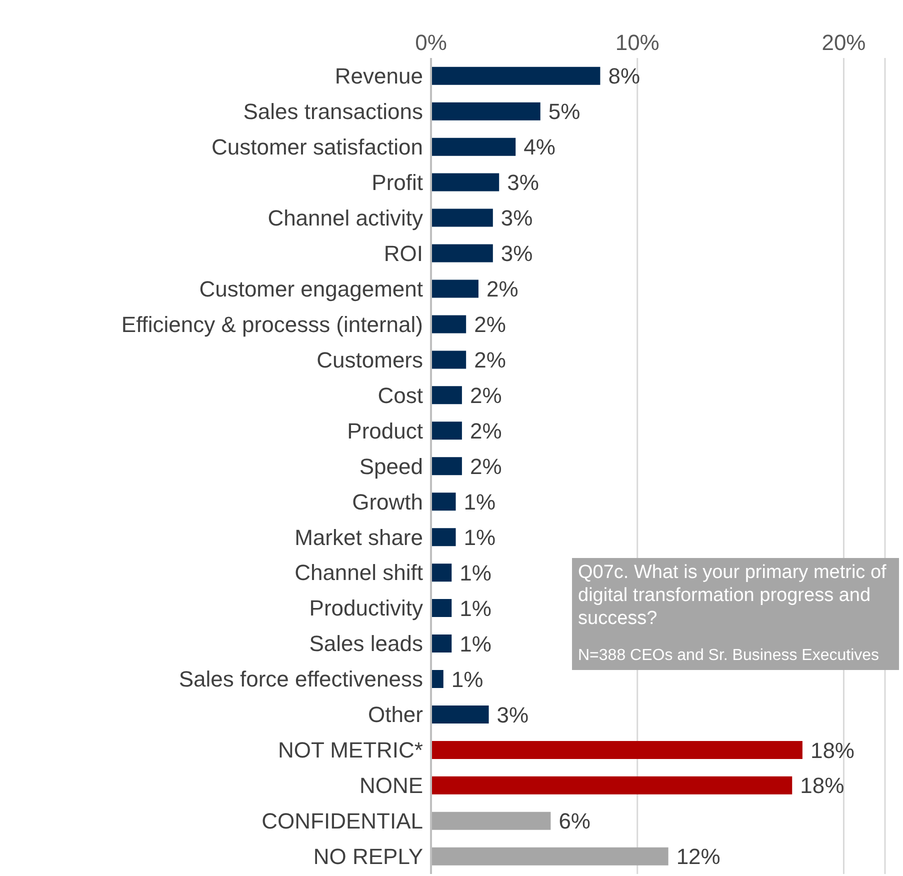  What do you see at coordinates (403, 253) in the screenshot?
I see `y-tick-label: ROI` at bounding box center [403, 253].